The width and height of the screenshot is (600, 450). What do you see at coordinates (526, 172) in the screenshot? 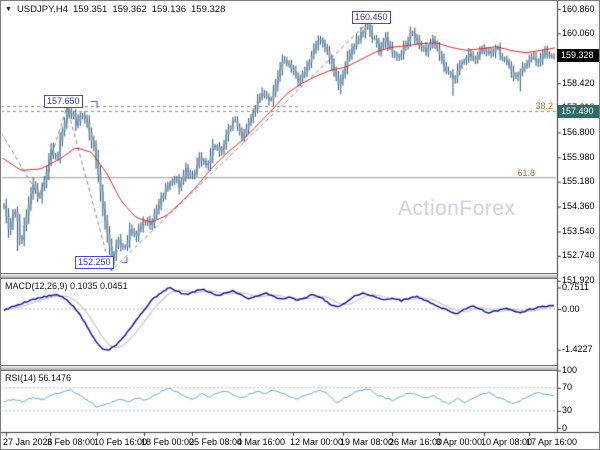
I see `fib-ratio-label: 61.8` at bounding box center [526, 172].